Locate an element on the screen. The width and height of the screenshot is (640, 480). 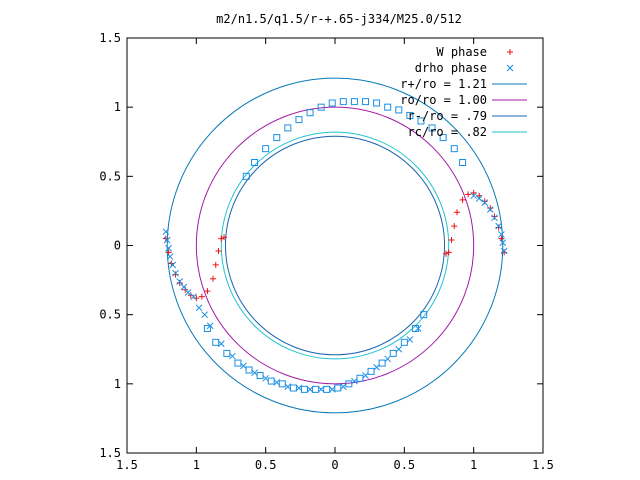
y-tick-label-6: 1.5 is located at coordinates (110, 453).